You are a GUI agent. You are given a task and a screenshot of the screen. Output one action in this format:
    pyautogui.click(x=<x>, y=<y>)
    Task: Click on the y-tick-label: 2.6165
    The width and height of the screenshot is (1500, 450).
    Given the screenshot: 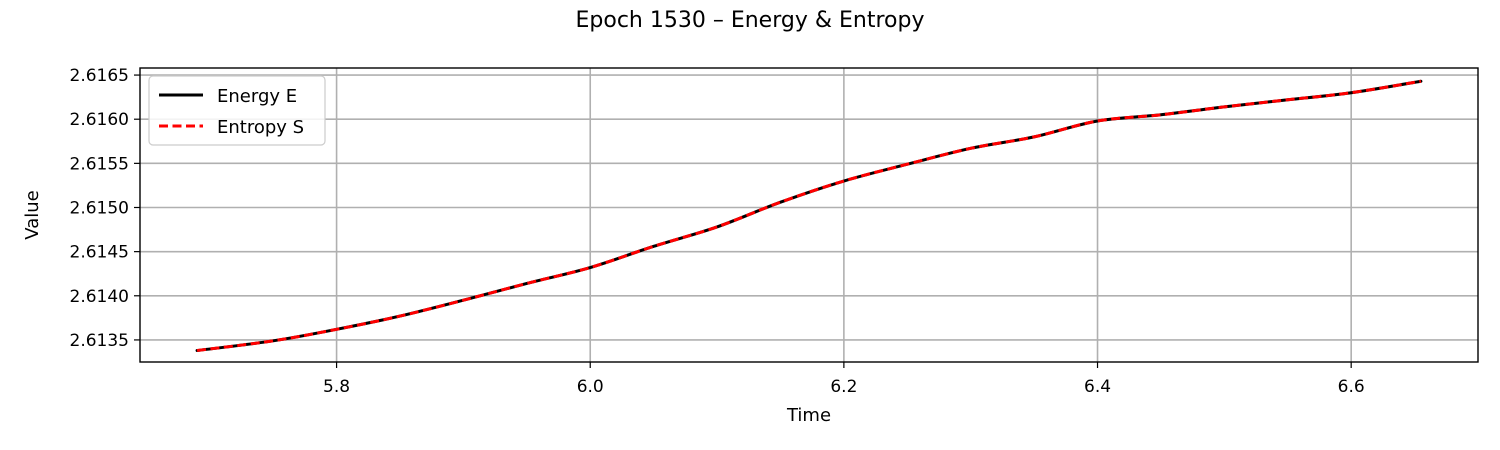 What is the action you would take?
    pyautogui.click(x=99, y=76)
    